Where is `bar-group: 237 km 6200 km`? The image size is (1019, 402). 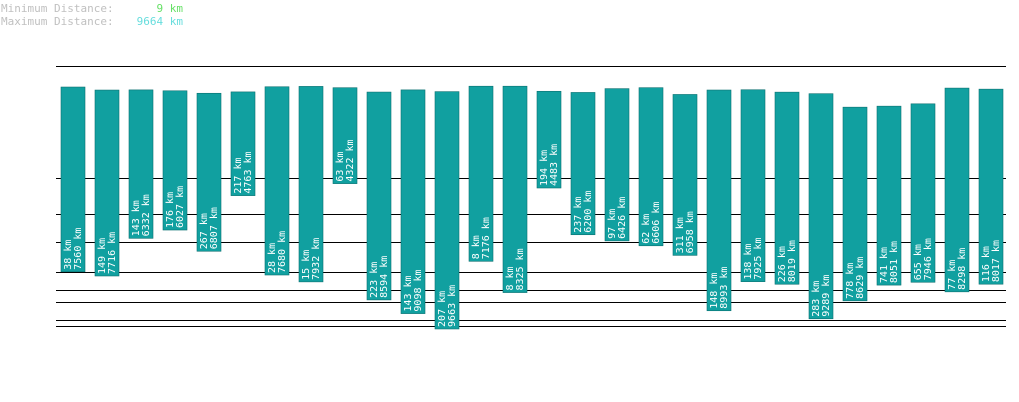 bar-group: 237 km 6200 km is located at coordinates (583, 164).